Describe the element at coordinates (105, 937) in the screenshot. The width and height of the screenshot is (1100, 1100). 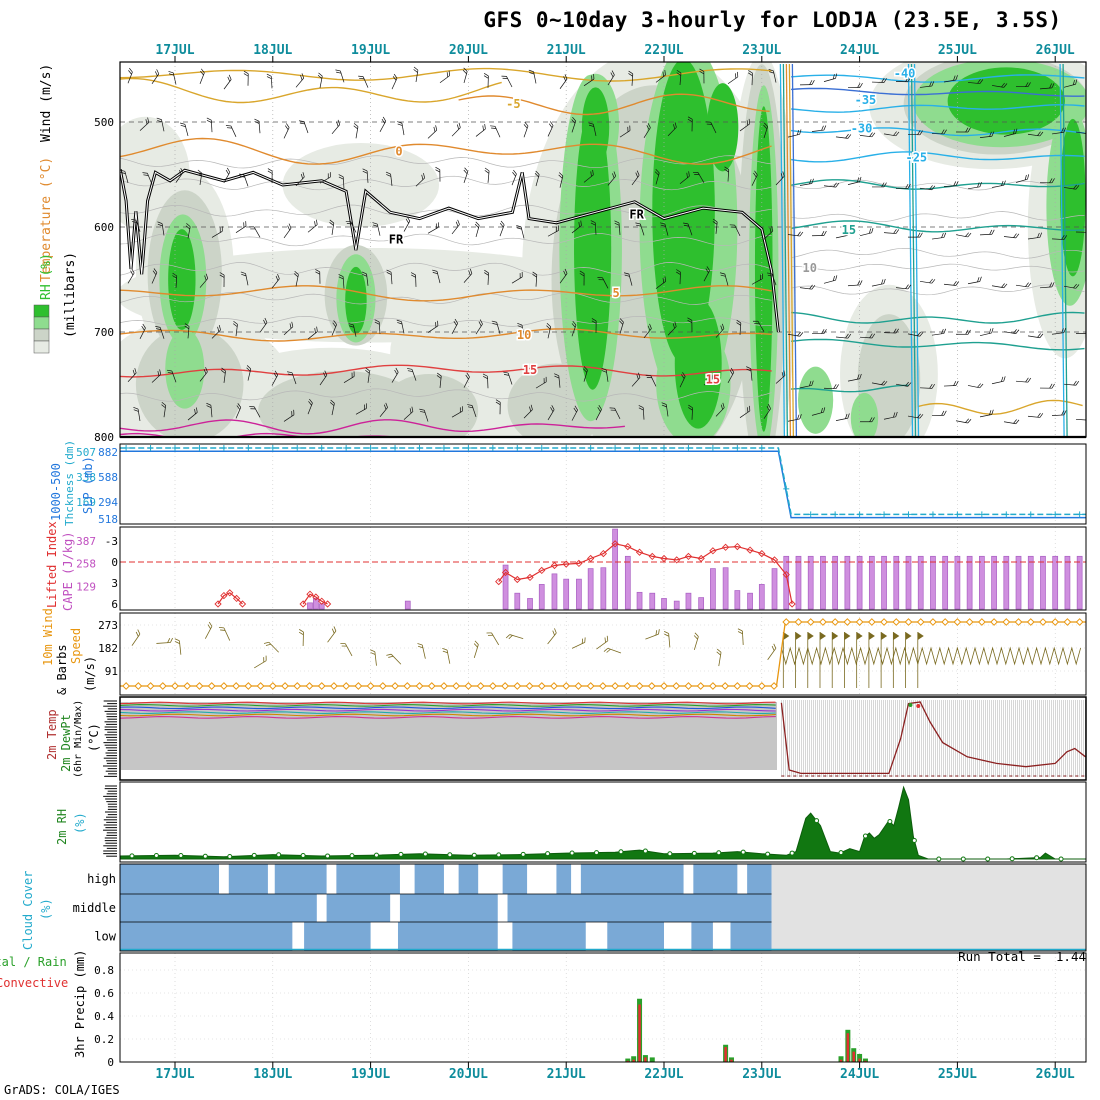
I see `cloud-row-label-low: low` at that location.